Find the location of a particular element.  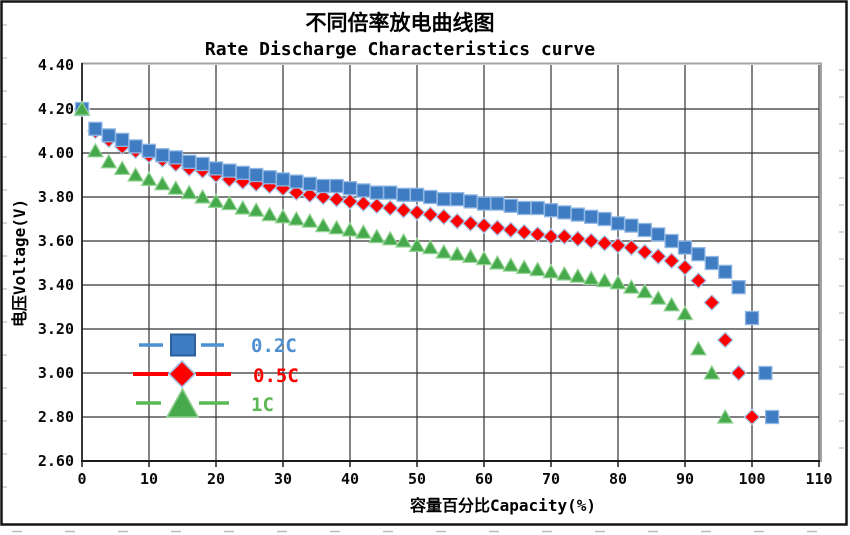

x-tick-label: 110 is located at coordinates (818, 479).